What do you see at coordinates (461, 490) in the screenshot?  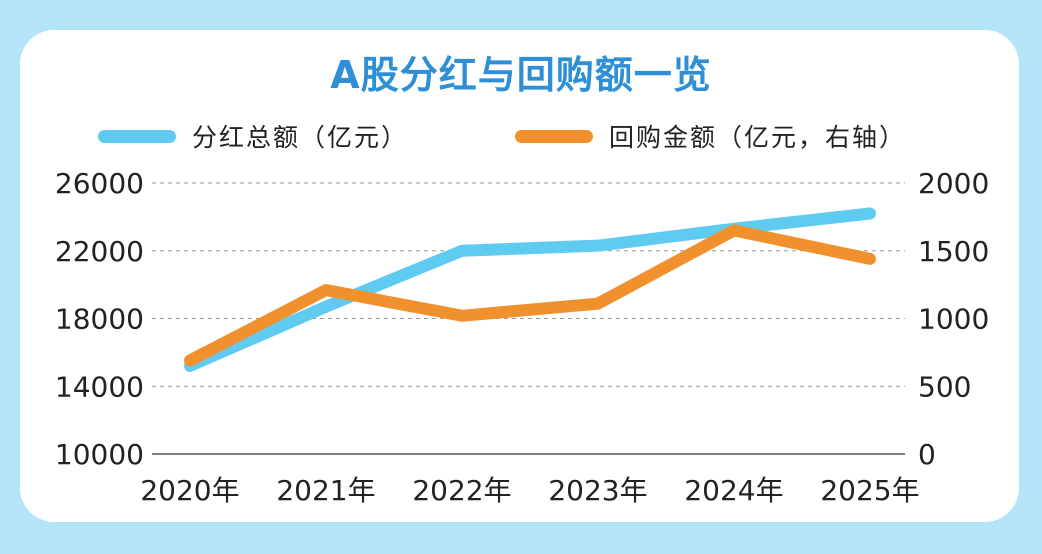 I see `x-tick-label: 2022年` at bounding box center [461, 490].